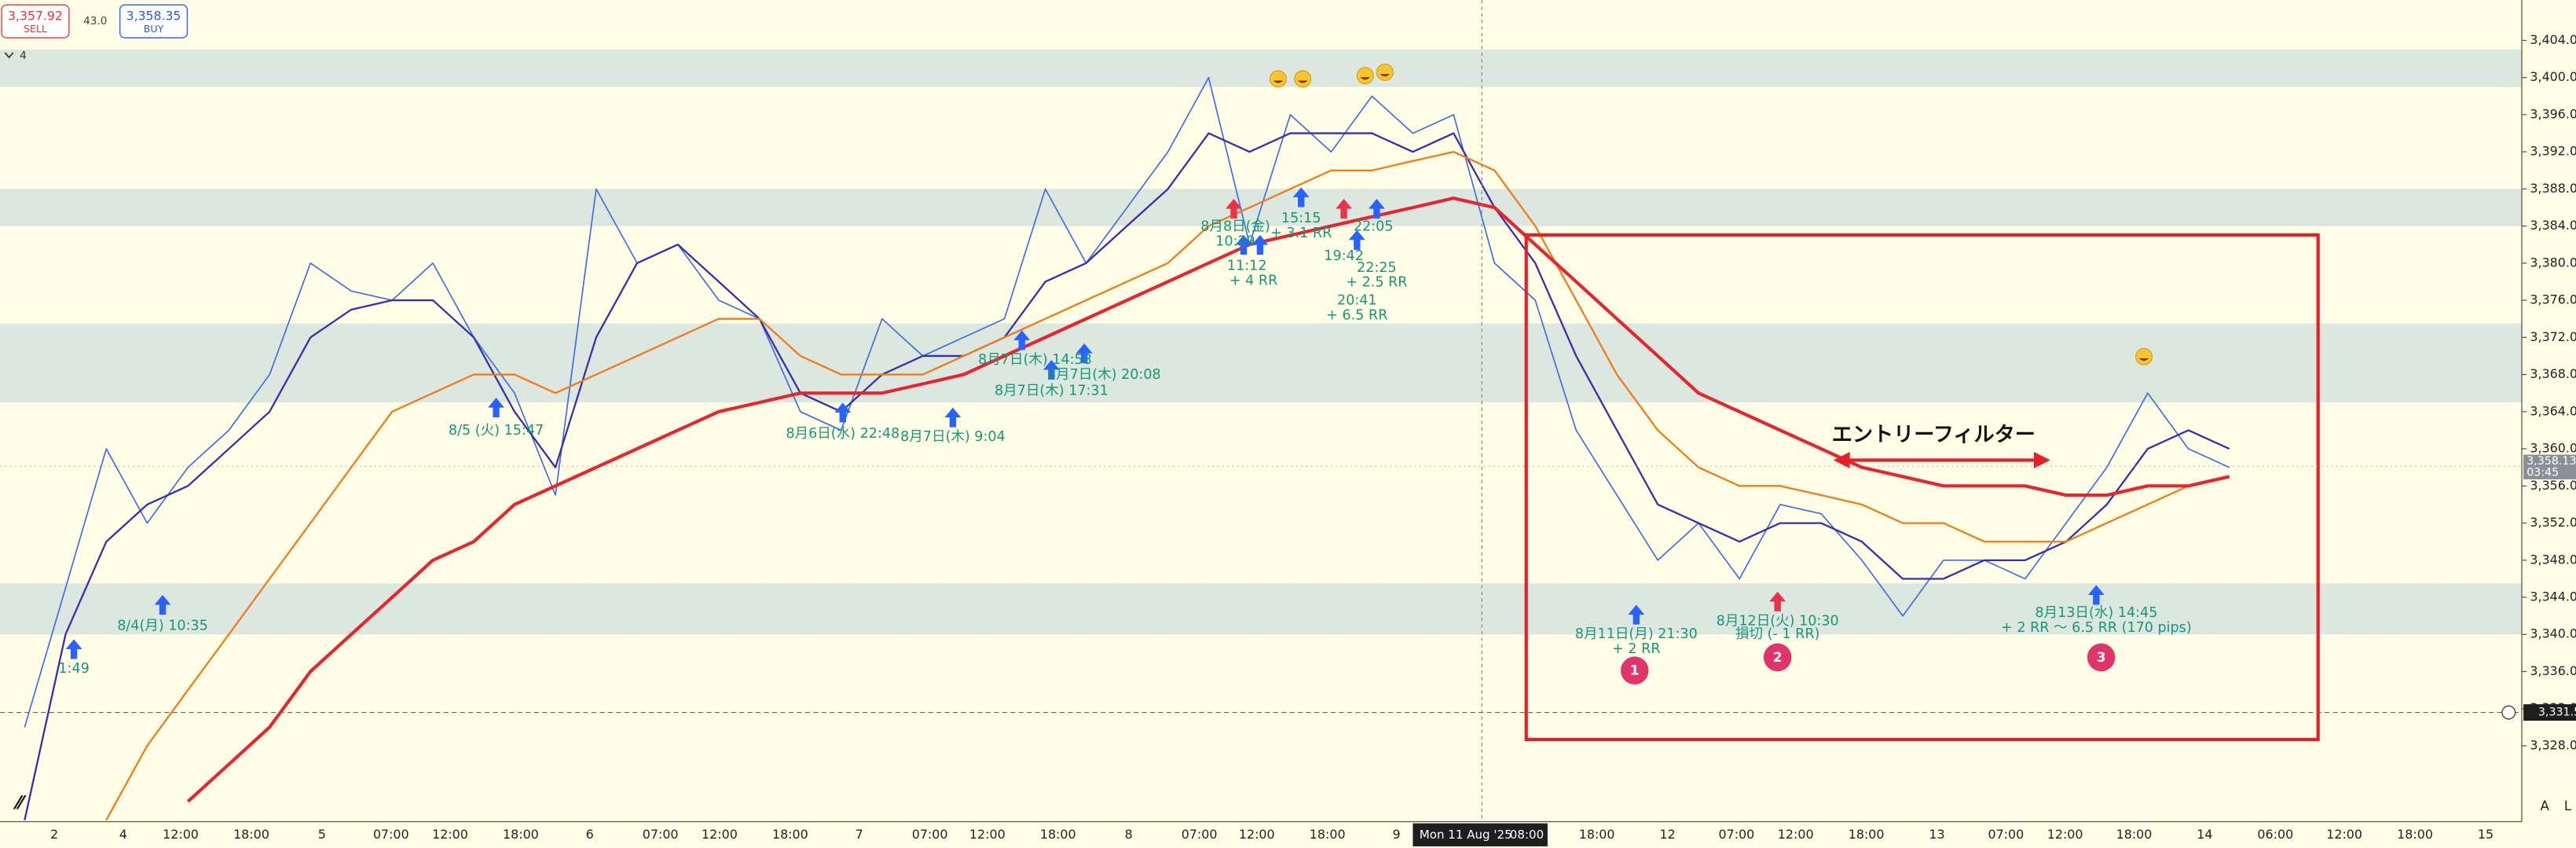 The height and width of the screenshot is (848, 2576). Describe the element at coordinates (1934, 436) in the screenshot. I see `filter-label: エントリーフィルター` at that location.